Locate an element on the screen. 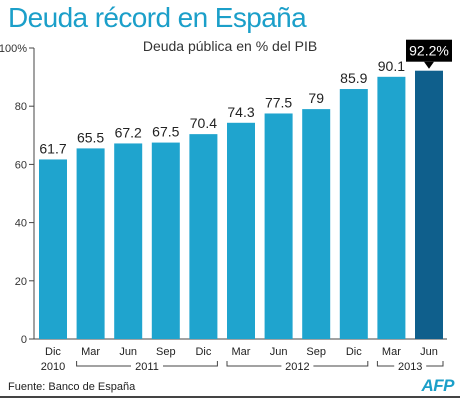 The image size is (460, 400). value-callout-box is located at coordinates (429, 50).